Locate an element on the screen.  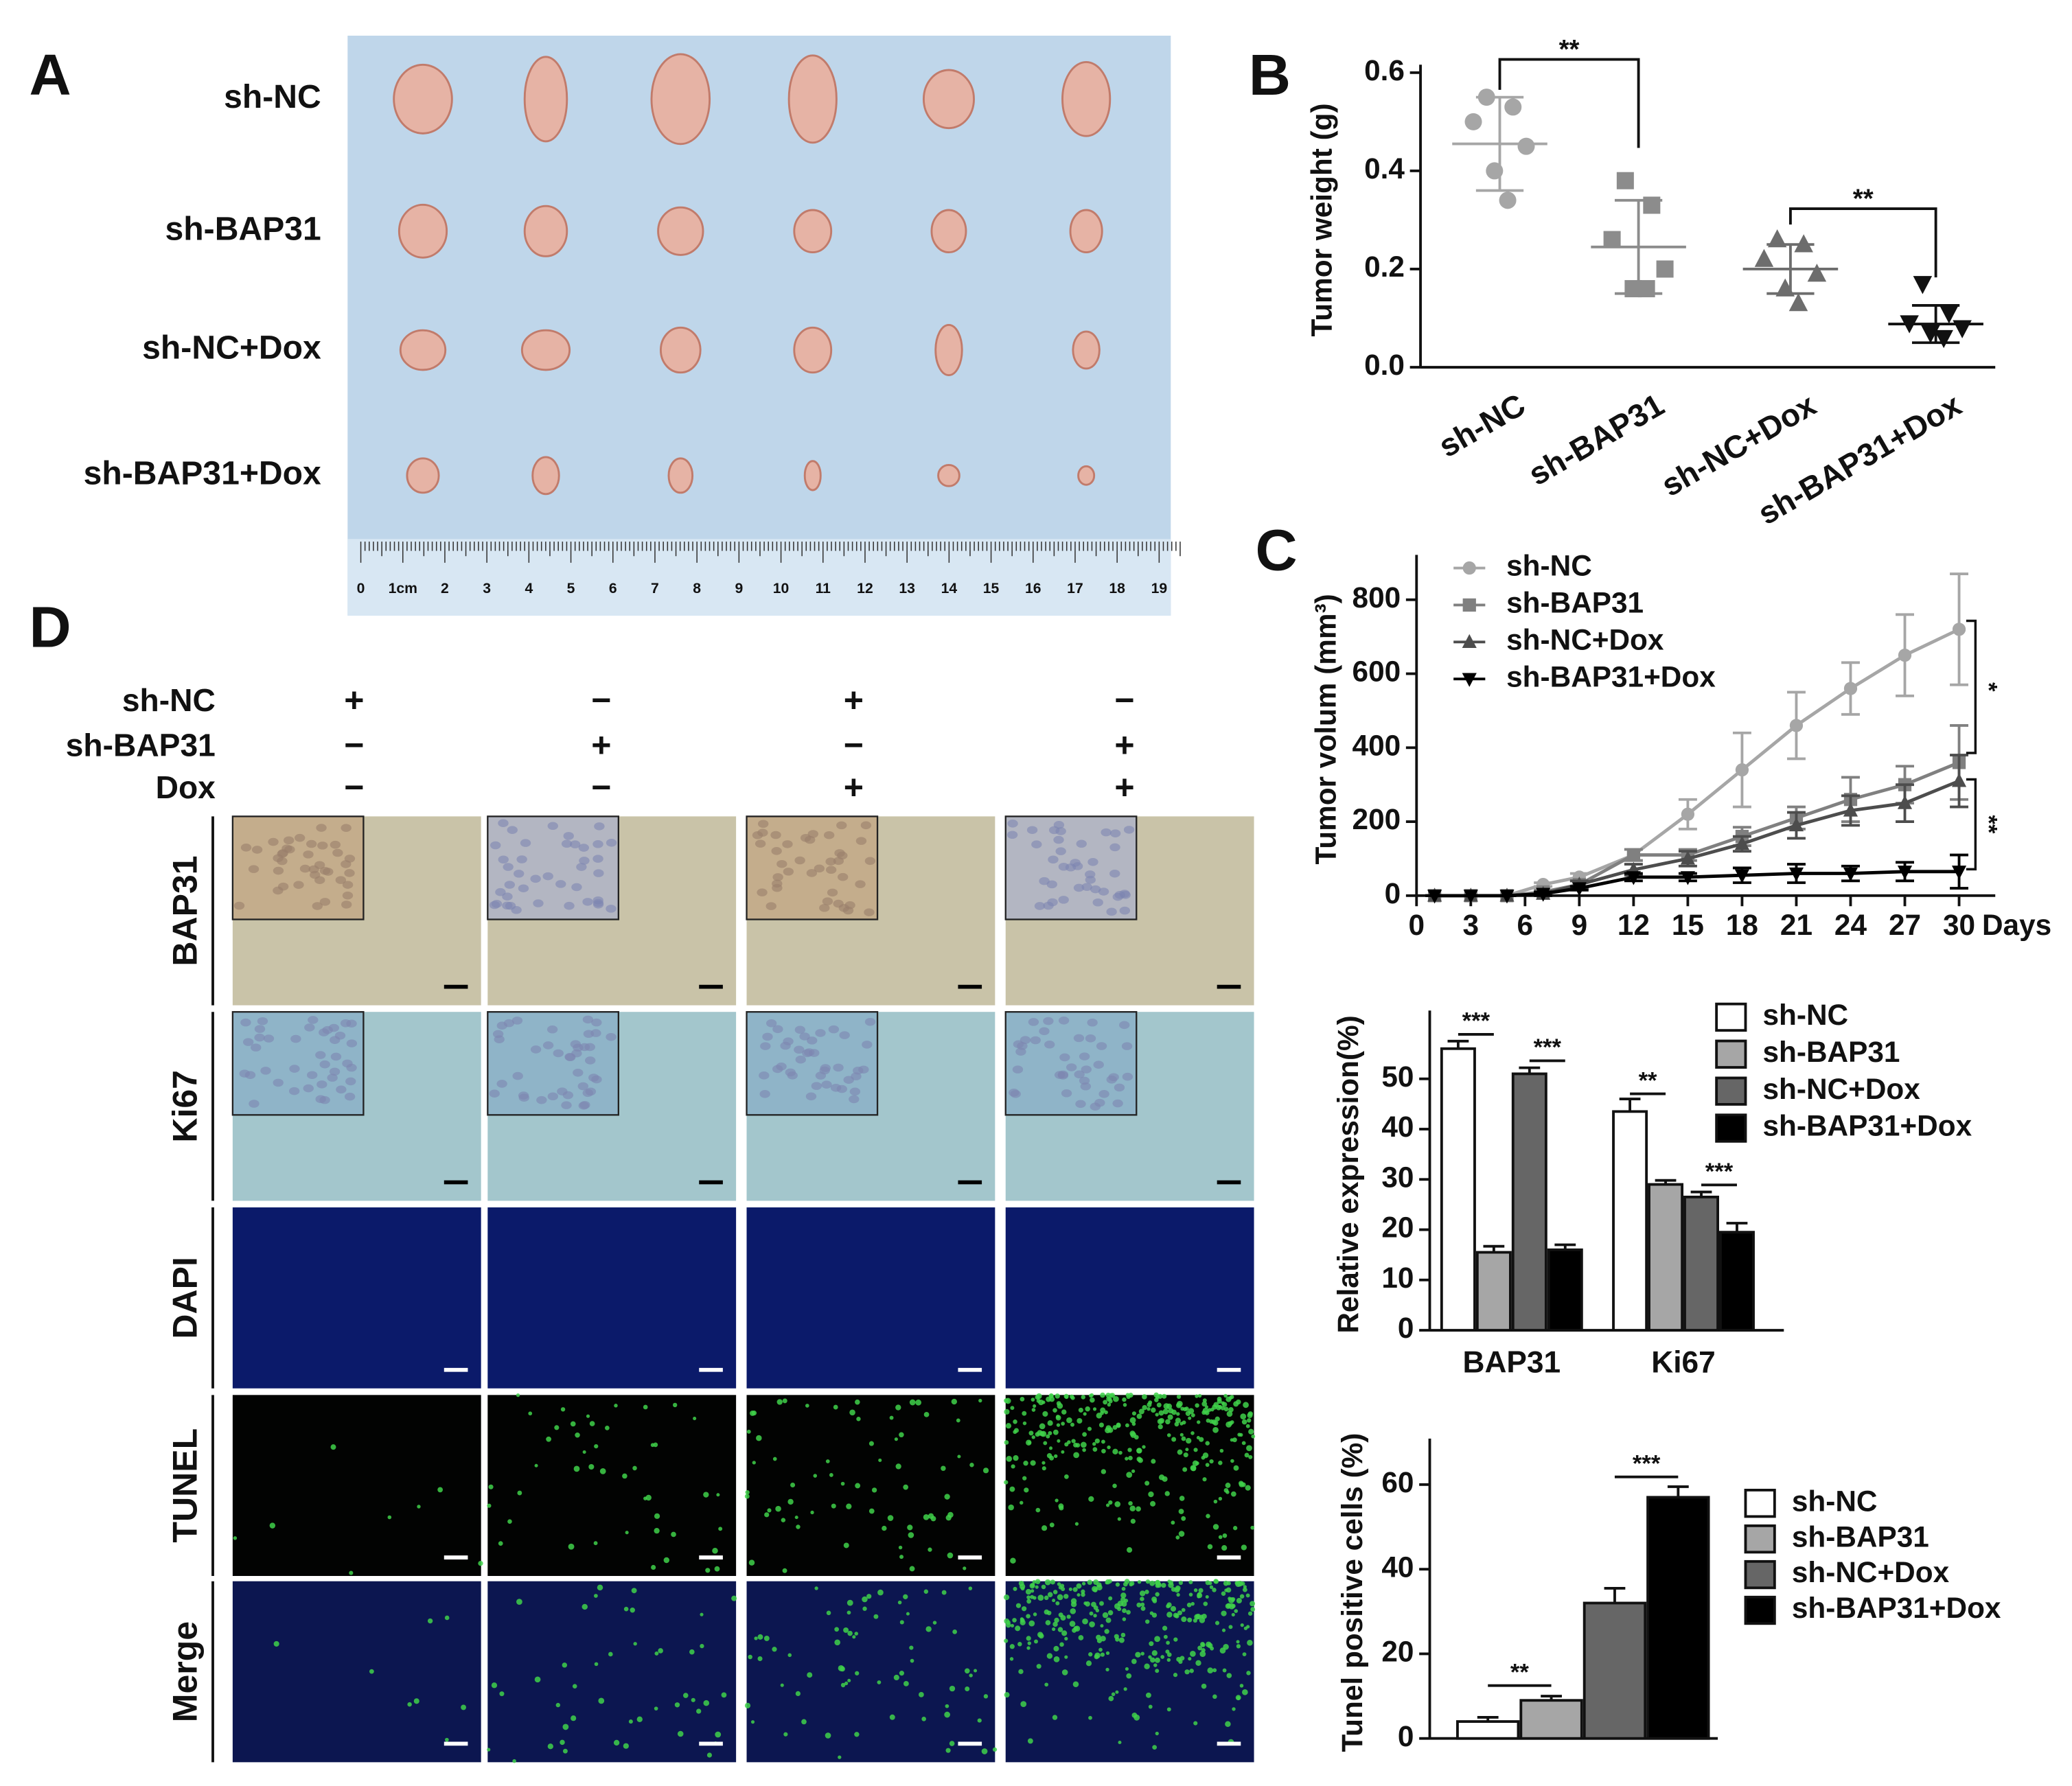
condition-sign: + is located at coordinates (854, 787).